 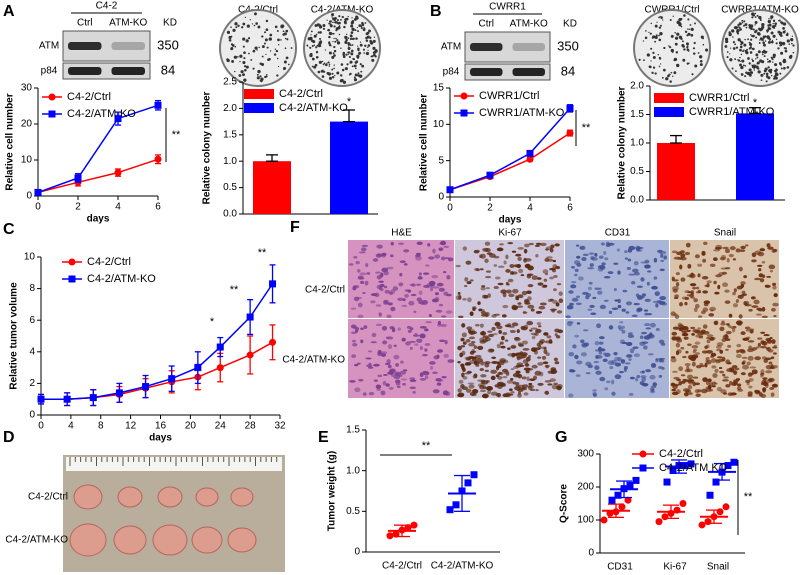 I want to click on x-axis-label: days, so click(x=510, y=220).